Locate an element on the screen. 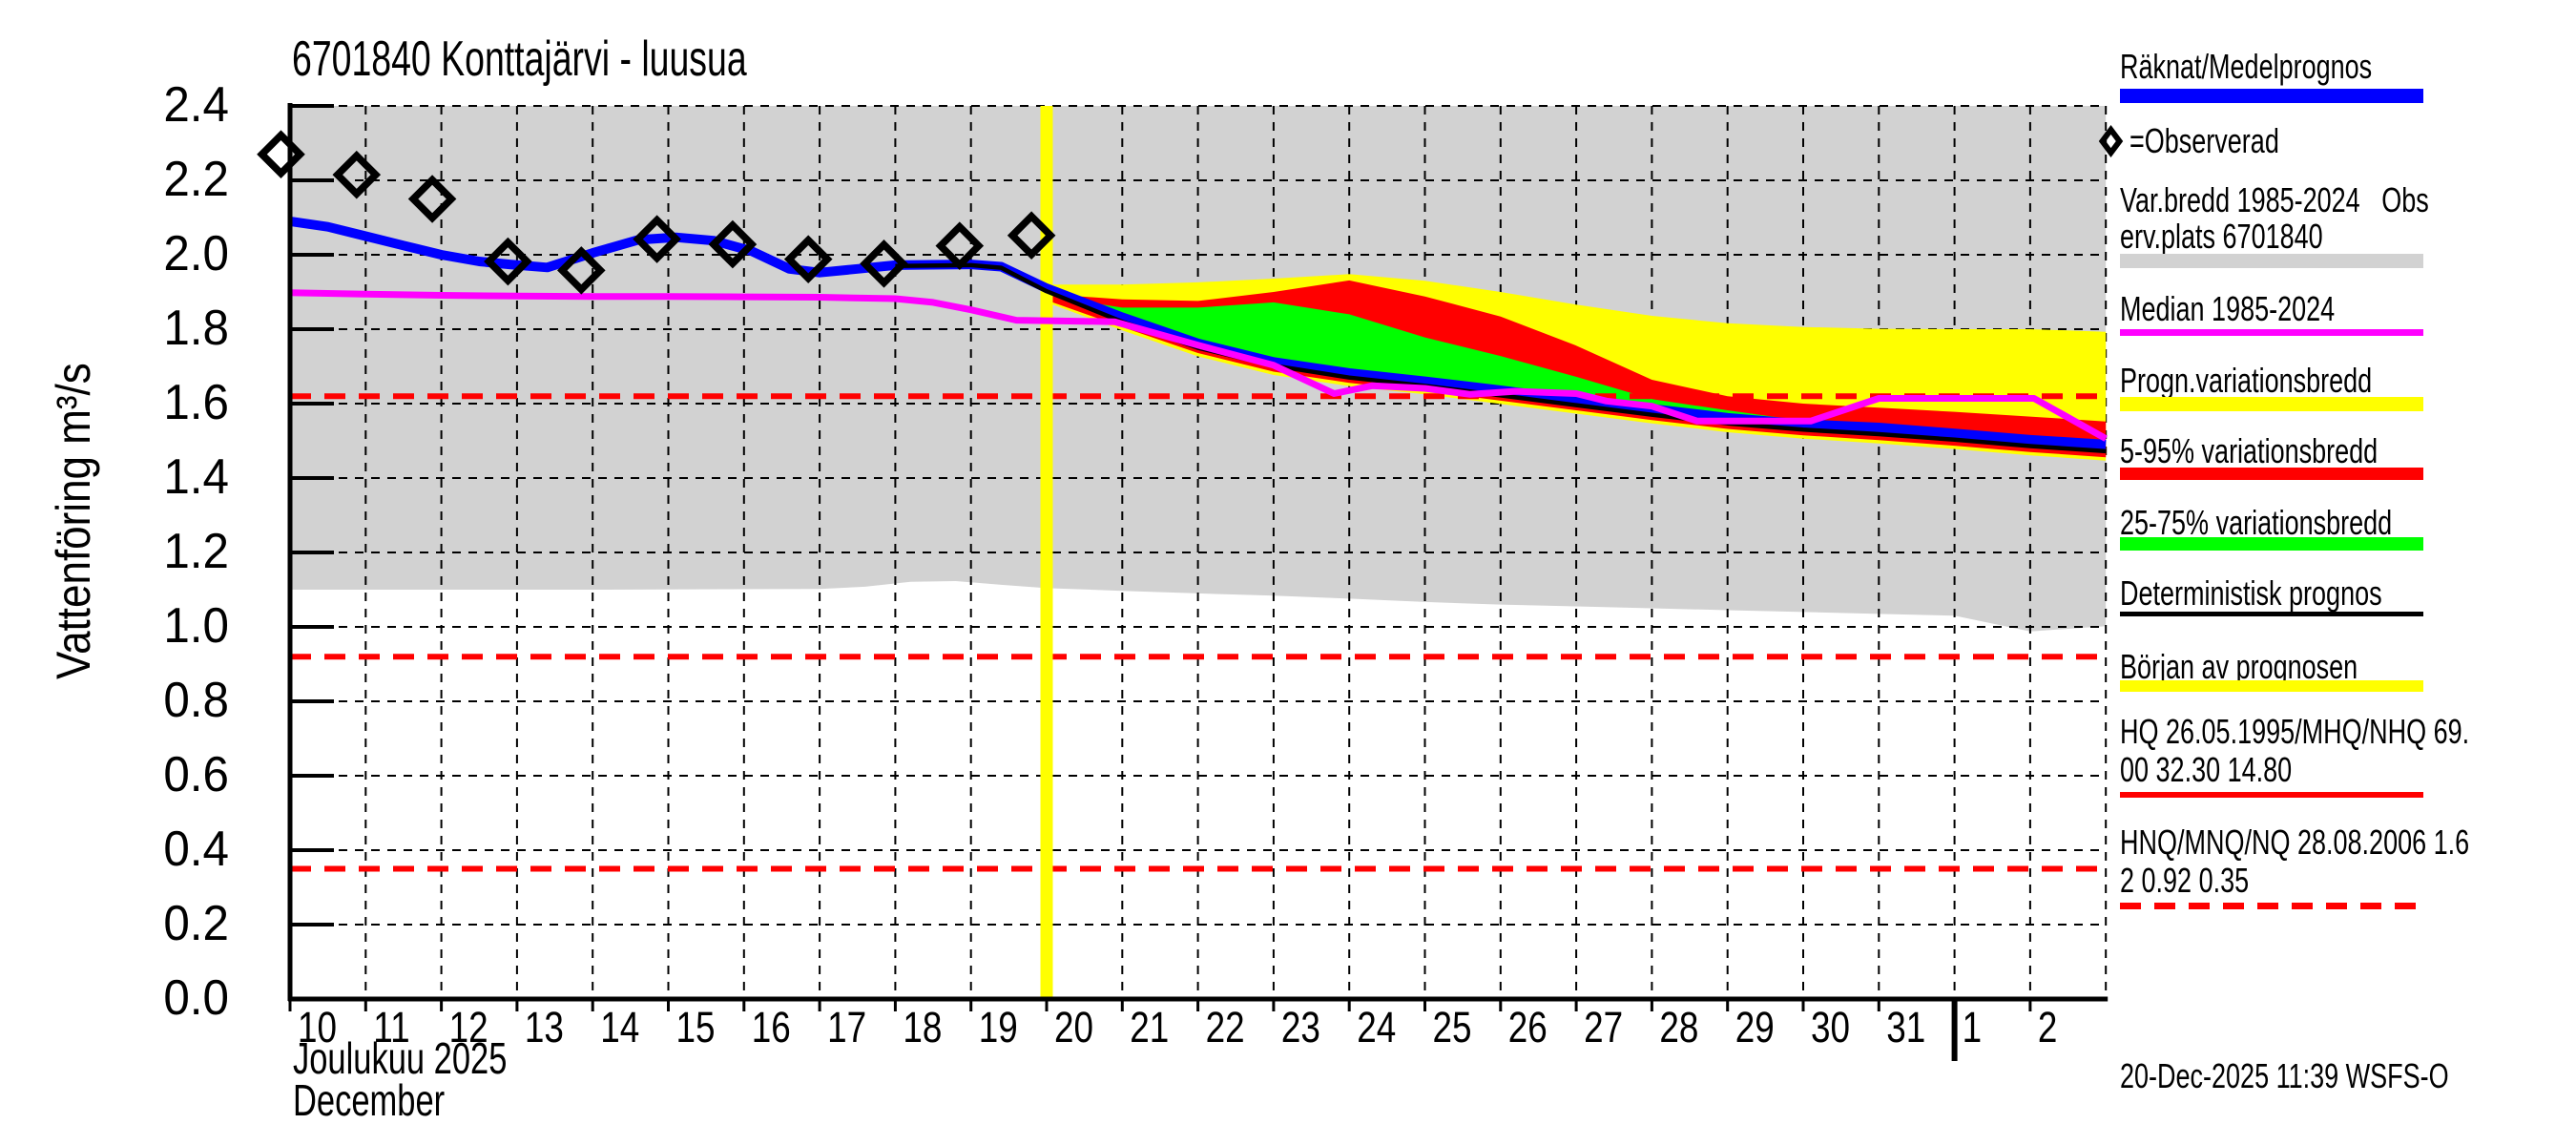  legend-item-observed: =Observerad is located at coordinates (2188, 140).